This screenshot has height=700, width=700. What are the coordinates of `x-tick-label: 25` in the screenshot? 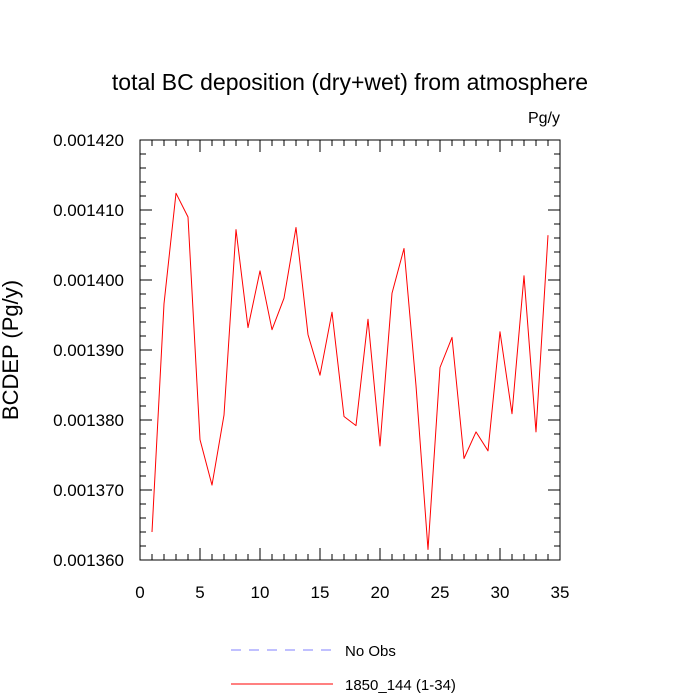 It's located at (440, 592).